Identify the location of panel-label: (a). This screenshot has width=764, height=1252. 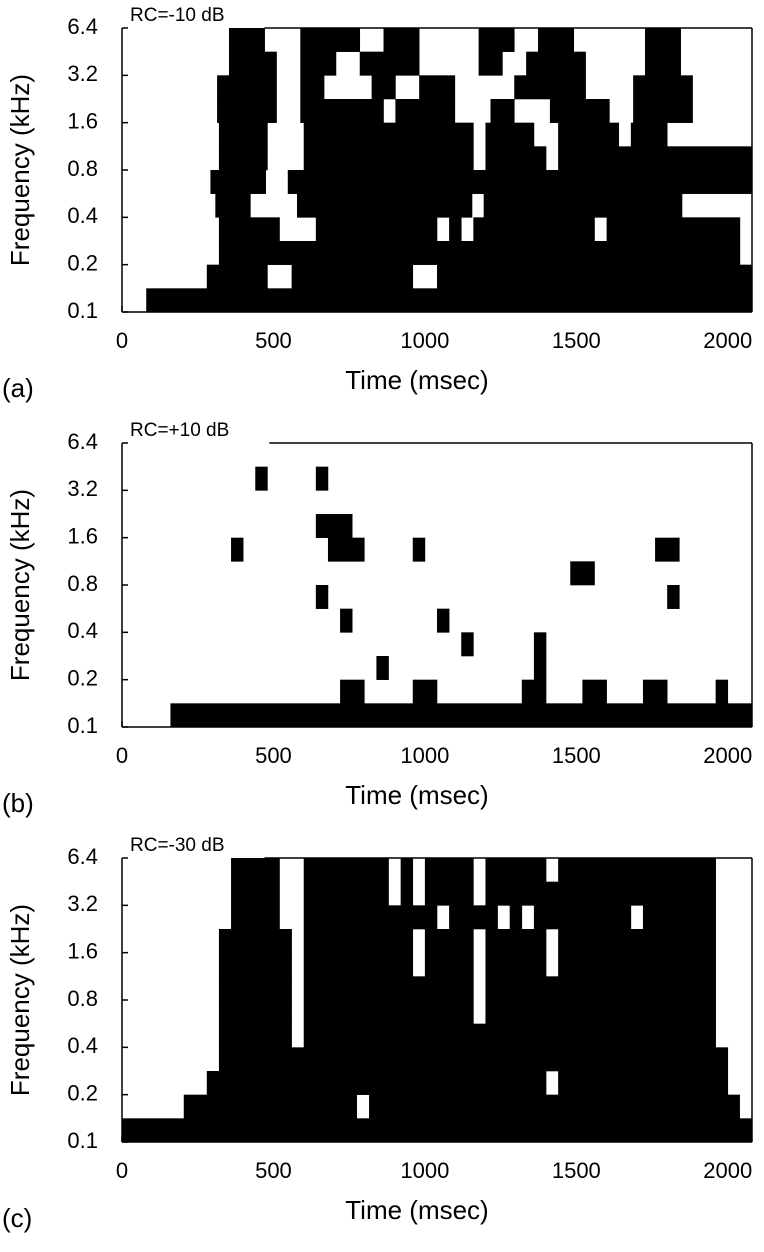
(18, 388).